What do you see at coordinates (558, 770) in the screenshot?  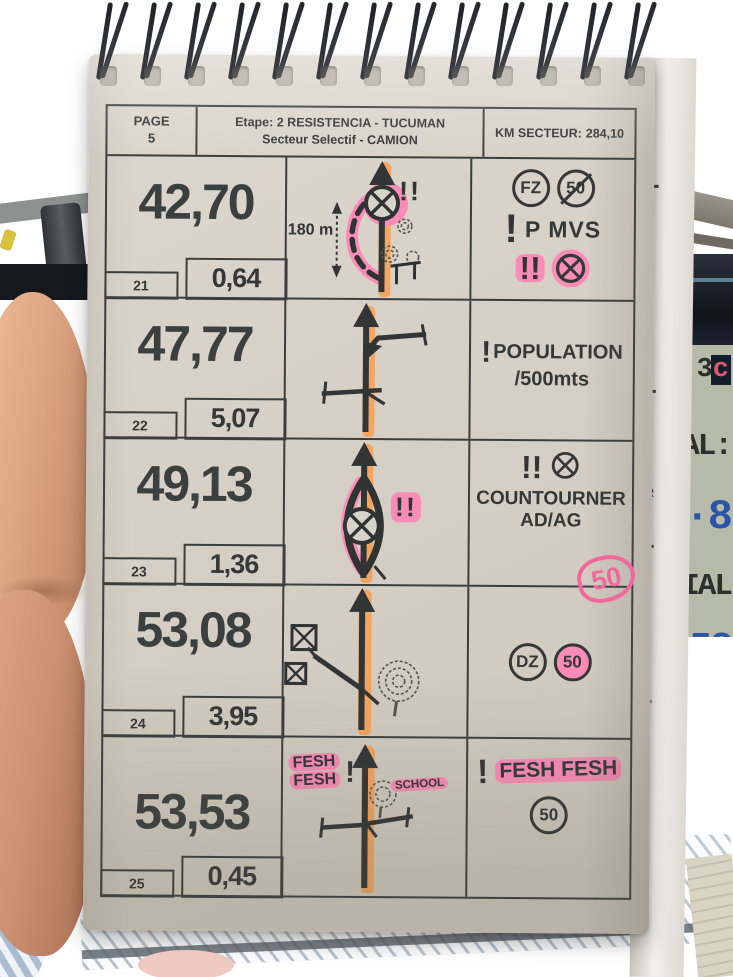 I see `note-text-highlighted: FESH FESH` at bounding box center [558, 770].